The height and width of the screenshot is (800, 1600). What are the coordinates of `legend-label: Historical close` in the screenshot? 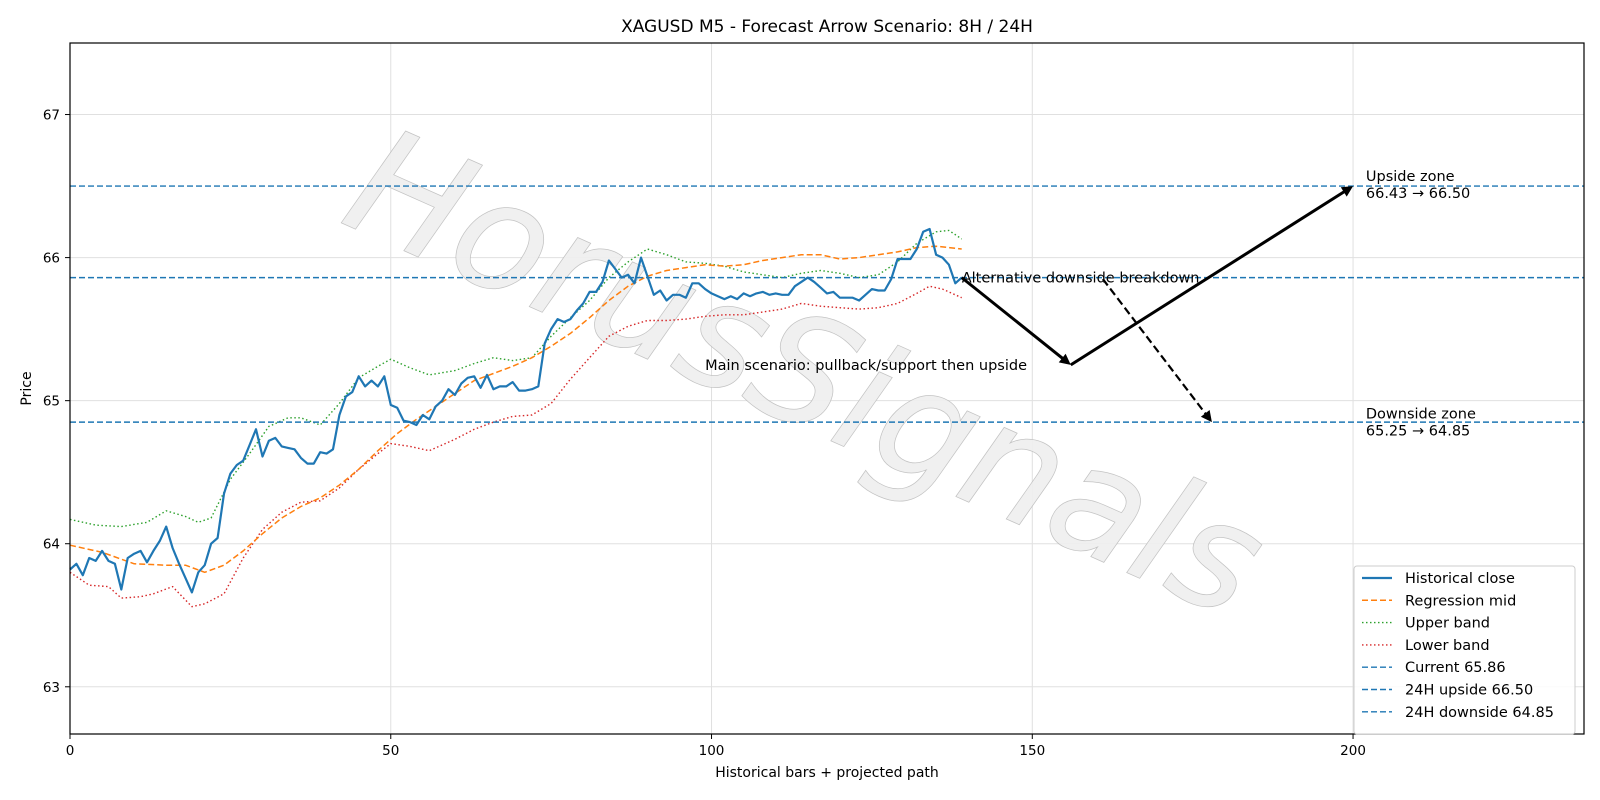 It's located at (1460, 579).